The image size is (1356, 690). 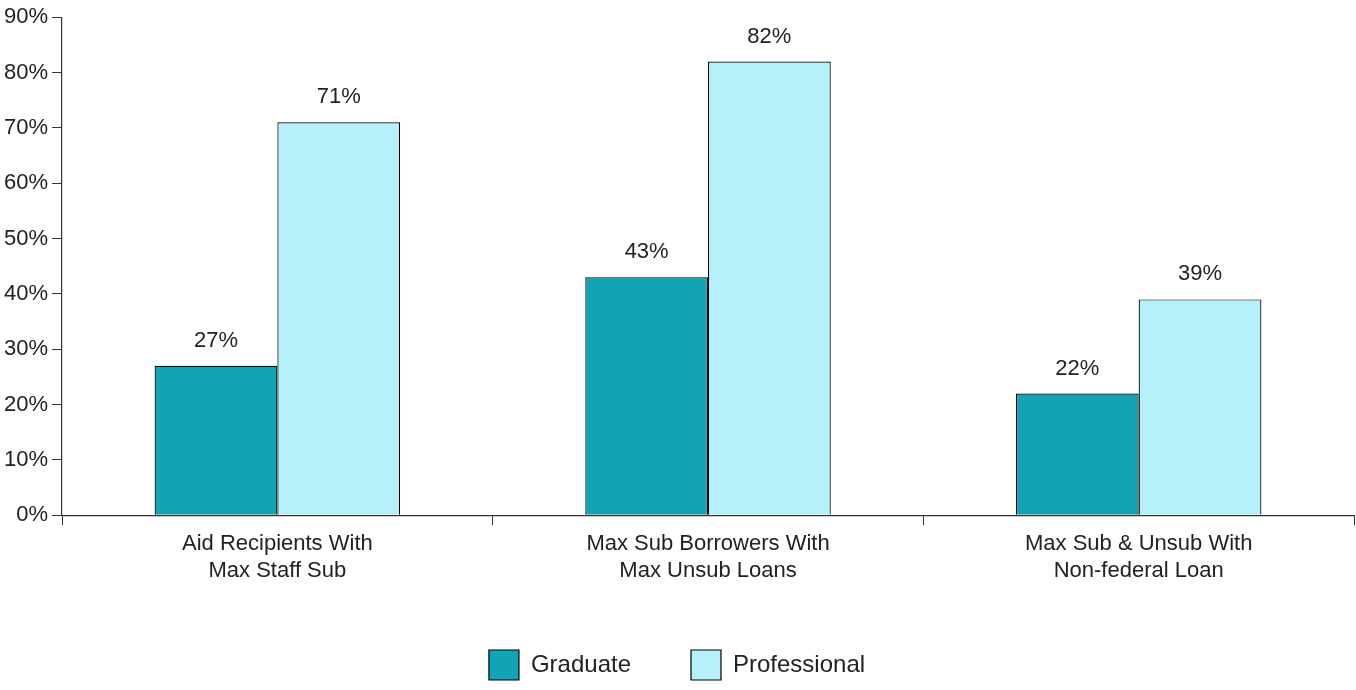 What do you see at coordinates (26, 237) in the screenshot?
I see `y-tick-label: 50%` at bounding box center [26, 237].